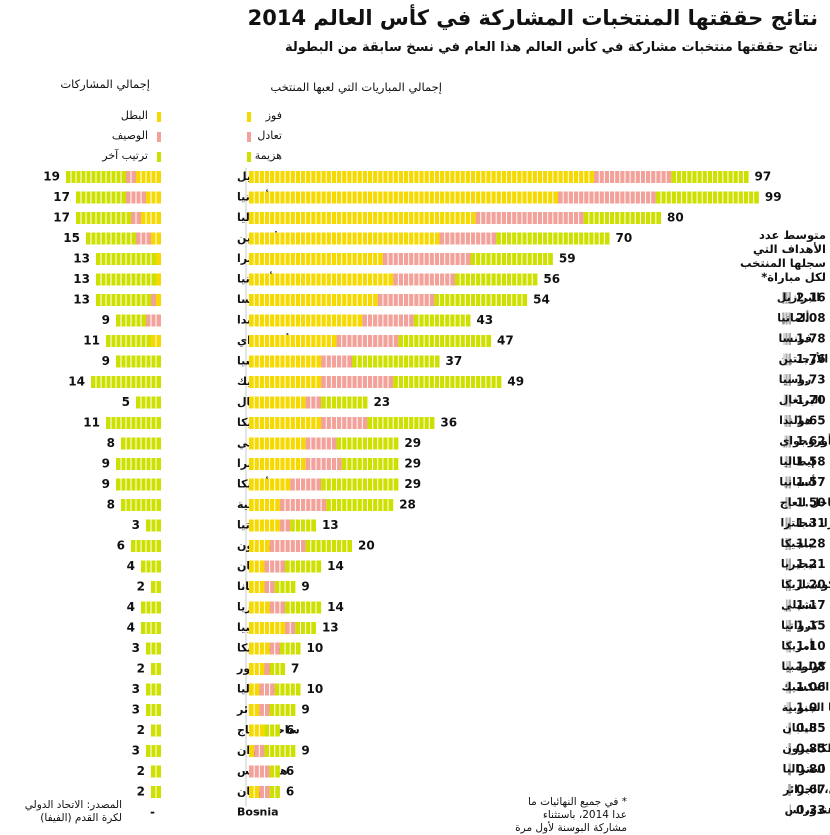 The height and width of the screenshot is (835, 830). I want to click on avg-country-label: بلجيكا, so click(797, 543).